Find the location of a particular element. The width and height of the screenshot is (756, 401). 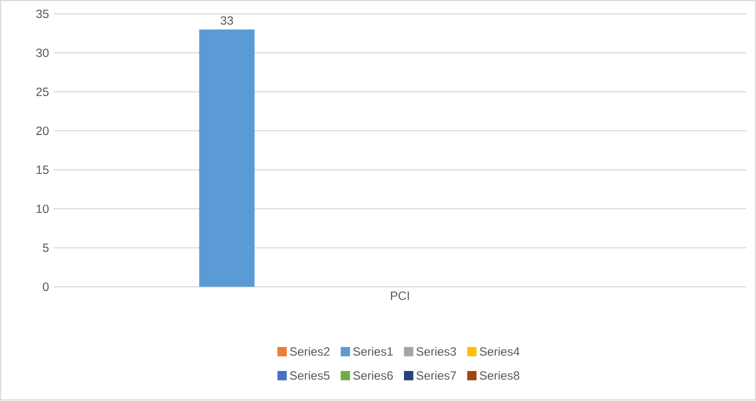

legend-label: Series8 is located at coordinates (500, 375).